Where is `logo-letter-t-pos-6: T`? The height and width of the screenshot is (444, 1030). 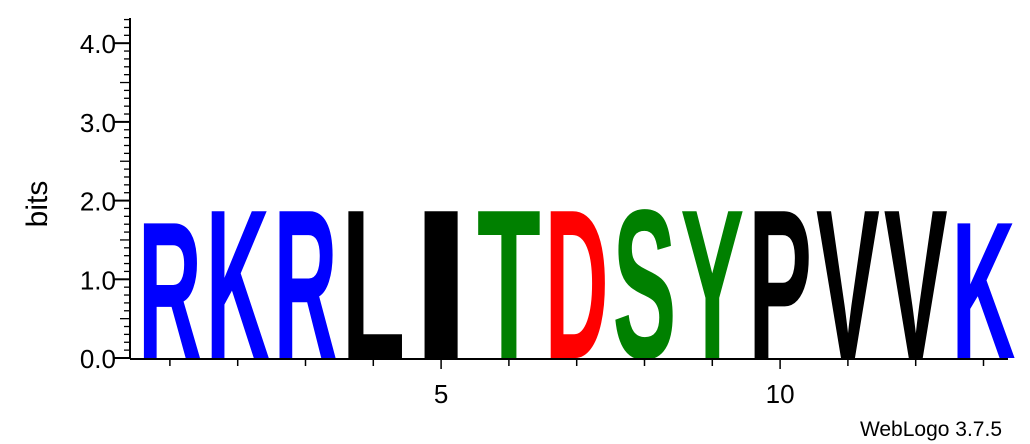
logo-letter-t-pos-6: T is located at coordinates (509, 284).